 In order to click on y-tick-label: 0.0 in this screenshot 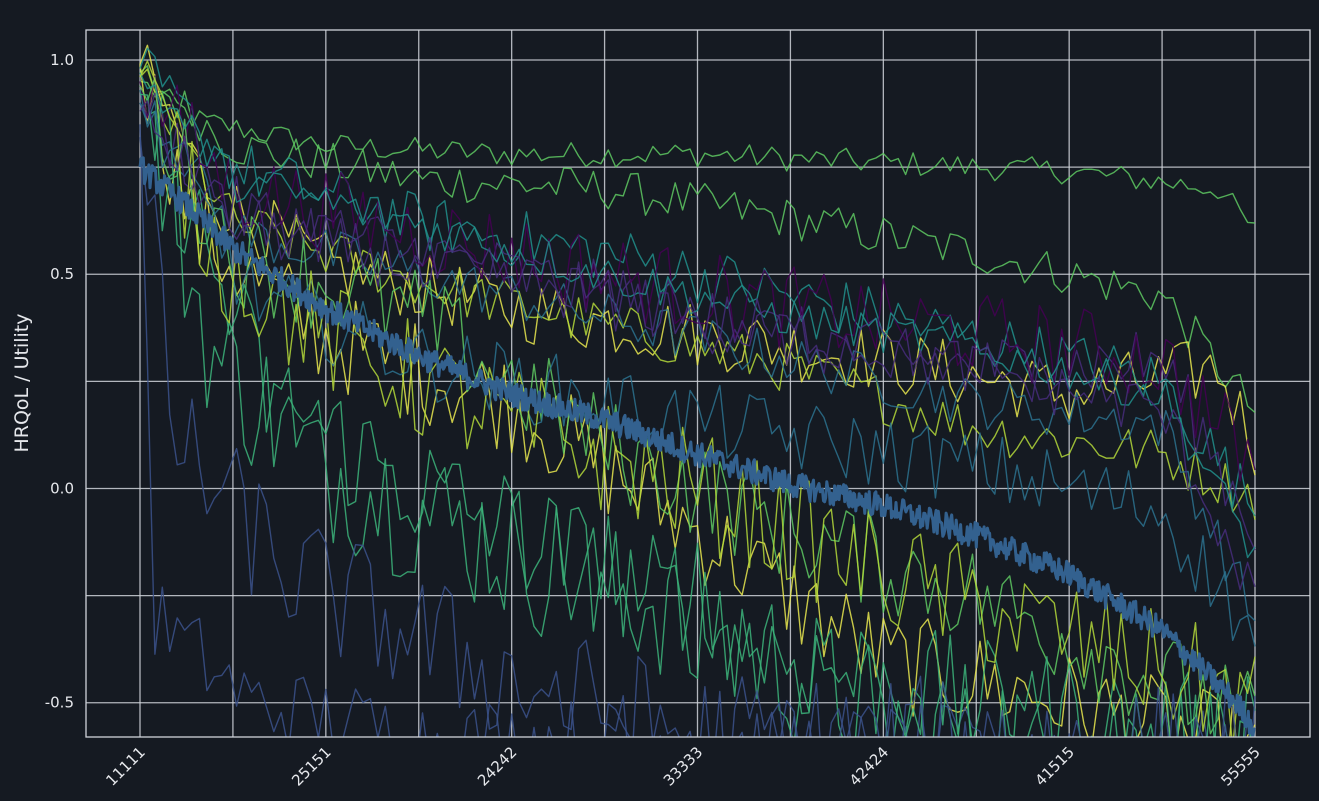, I will do `click(62, 488)`.